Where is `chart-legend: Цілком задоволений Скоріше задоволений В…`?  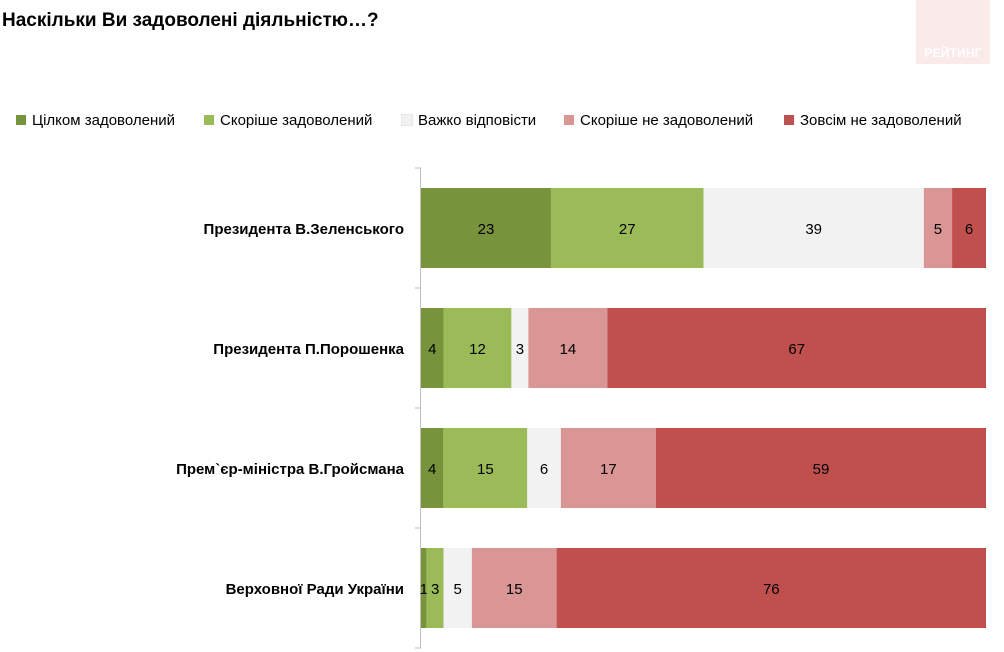 chart-legend: Цілком задоволений Скоріше задоволений В… is located at coordinates (506, 122).